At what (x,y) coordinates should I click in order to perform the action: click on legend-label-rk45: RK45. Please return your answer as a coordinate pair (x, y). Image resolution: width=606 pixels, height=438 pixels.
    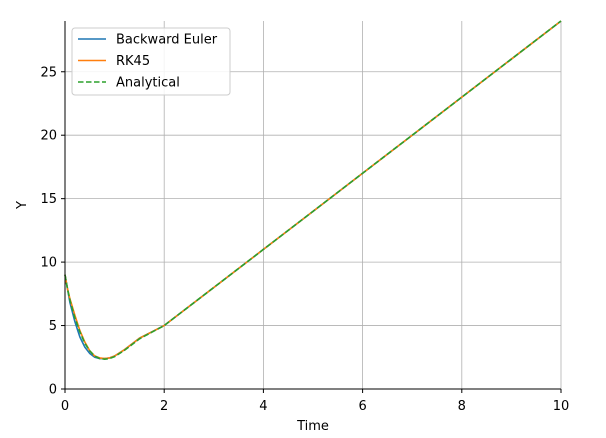
    Looking at the image, I should click on (133, 61).